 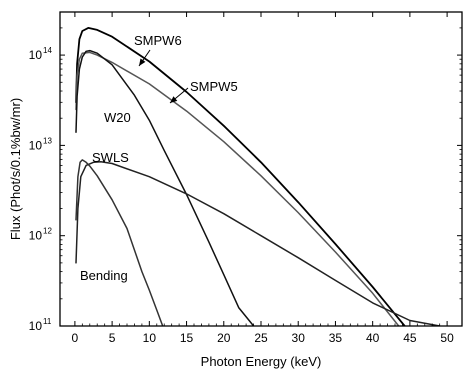 What do you see at coordinates (119, 242) in the screenshot?
I see `series-bending-line` at bounding box center [119, 242].